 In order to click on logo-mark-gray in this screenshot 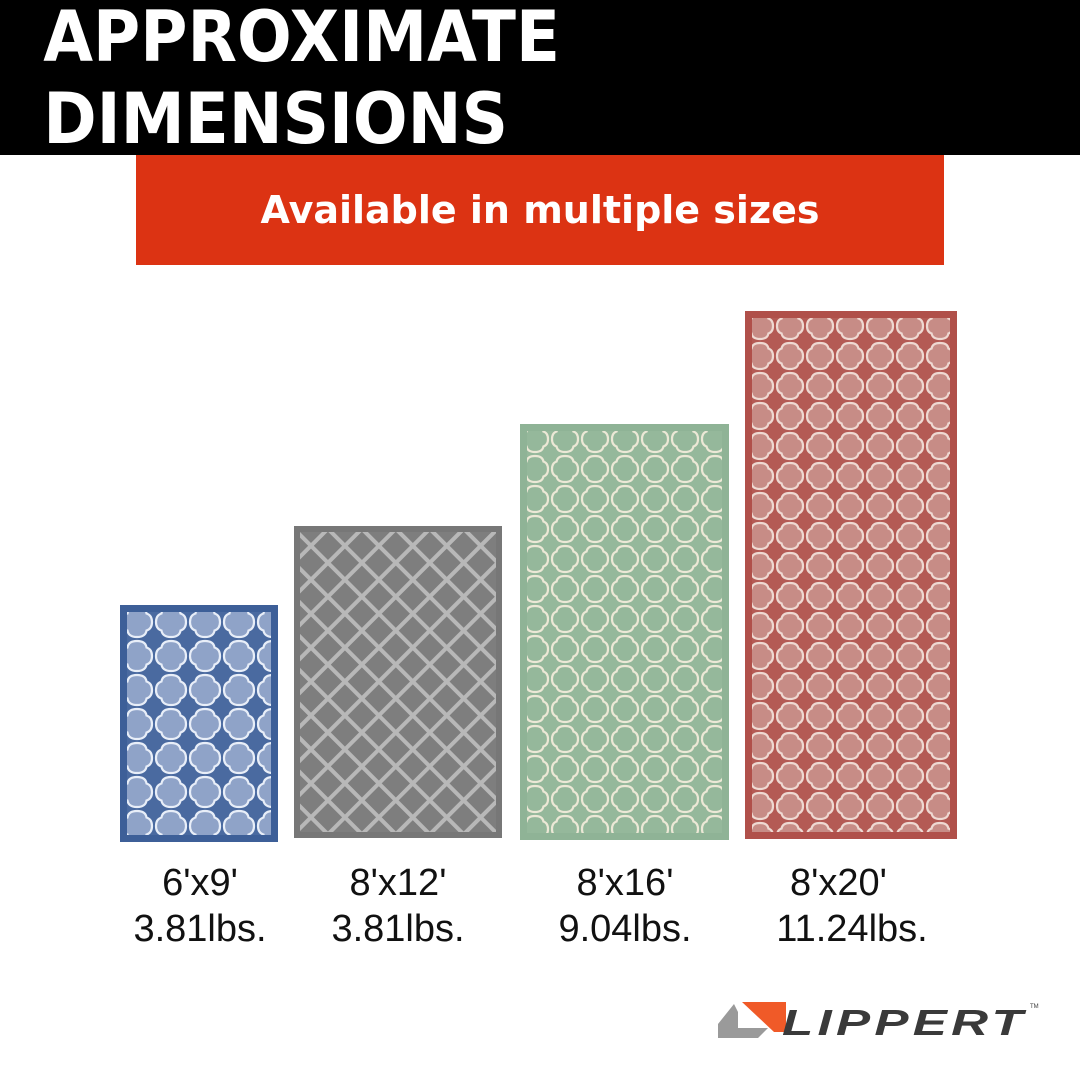, I will do `click(743, 1021)`.